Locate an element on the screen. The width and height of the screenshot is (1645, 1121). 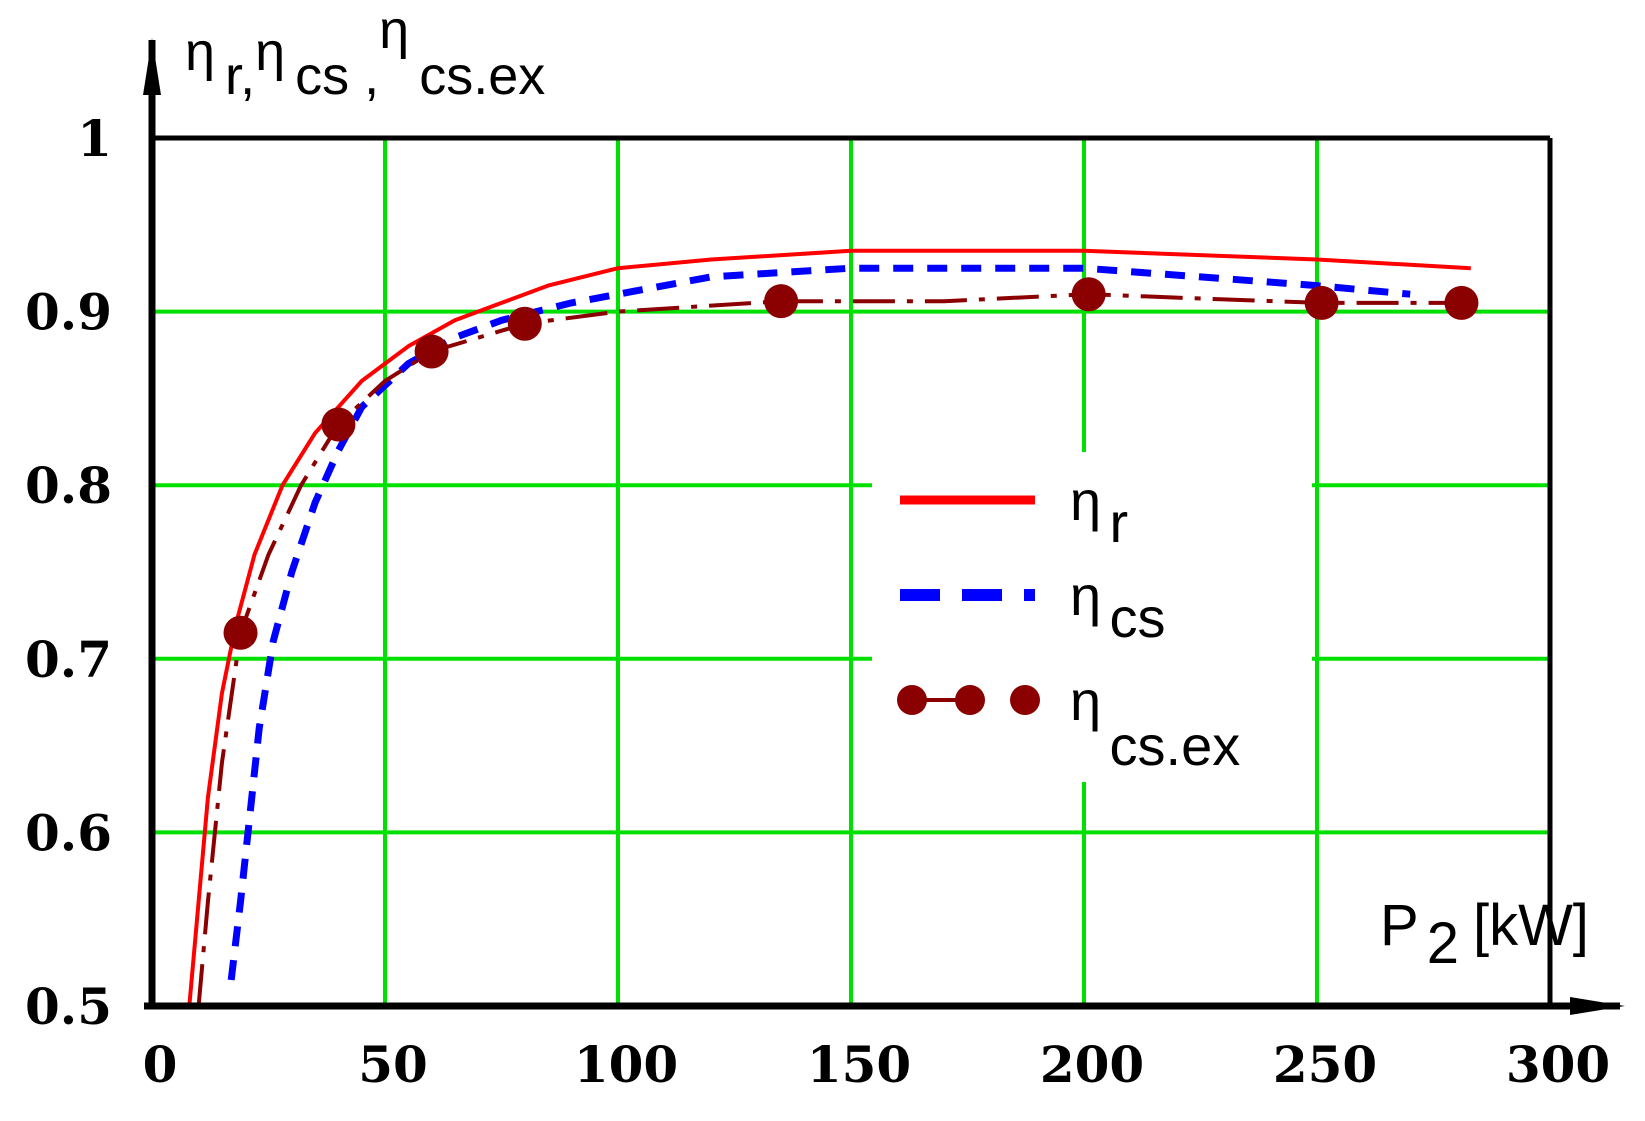
x-label-main: P is located at coordinates (1399, 925).